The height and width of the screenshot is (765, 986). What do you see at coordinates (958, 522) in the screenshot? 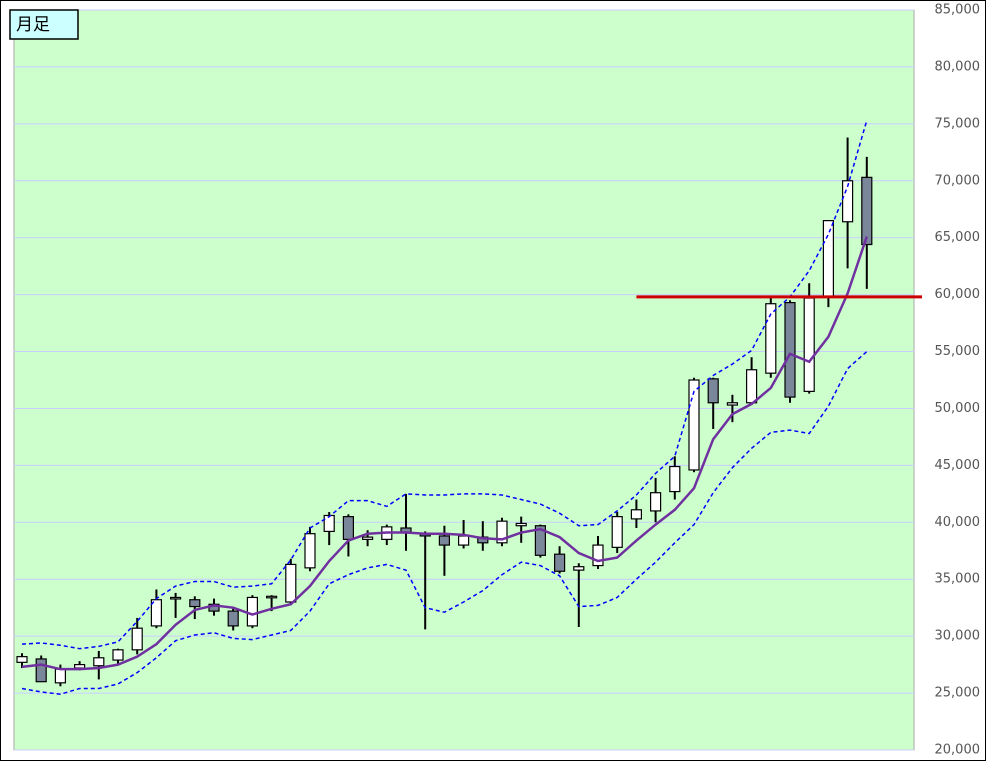
I see `y-tick-label: 40,000` at bounding box center [958, 522].